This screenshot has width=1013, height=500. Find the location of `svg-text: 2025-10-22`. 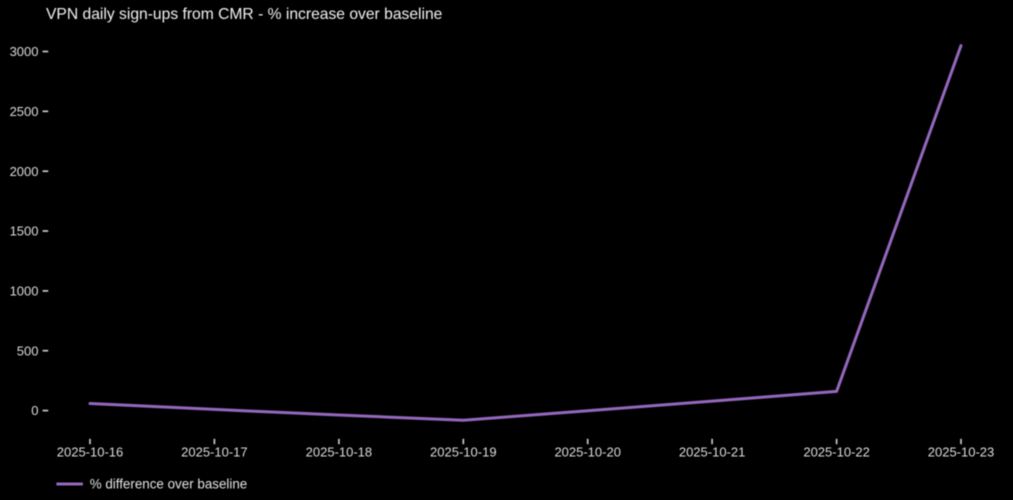

svg-text: 2025-10-22 is located at coordinates (836, 451).